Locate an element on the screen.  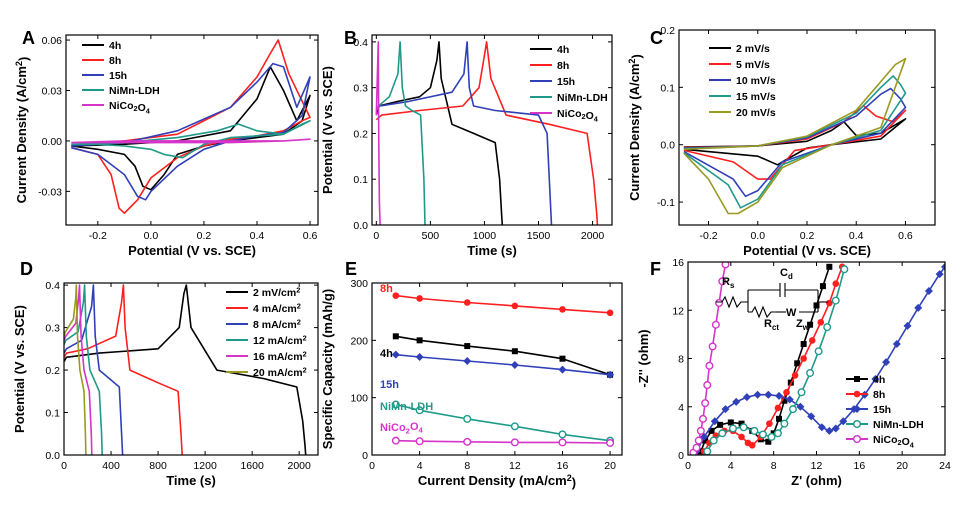
legend-label: 8h is located at coordinates (115, 61).